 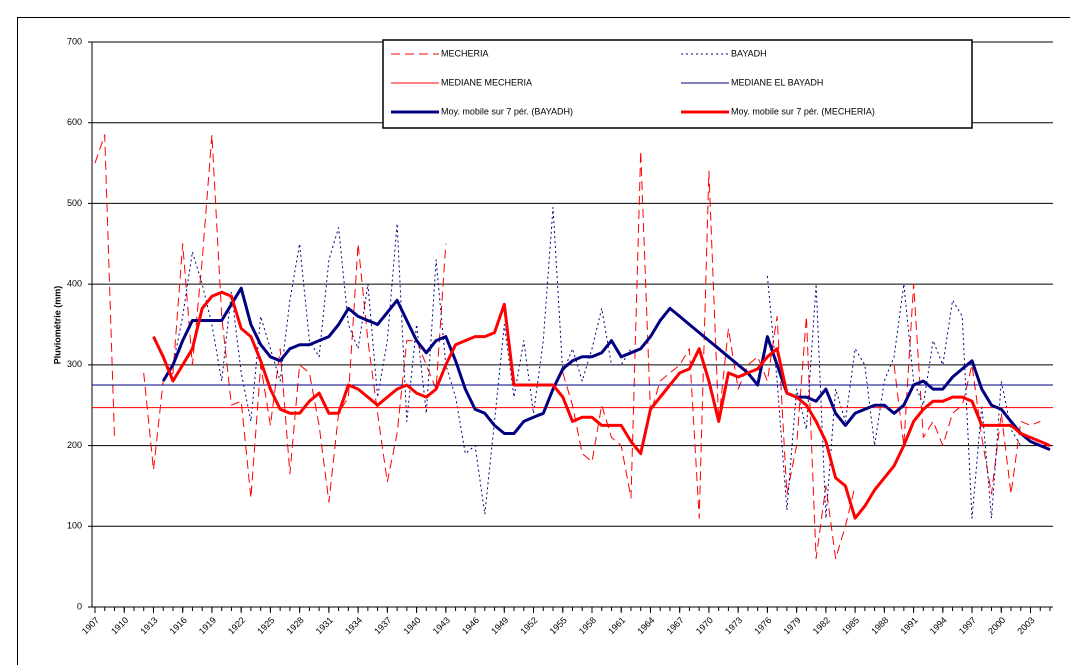 I want to click on y-axis-label: Pluviométrie (mm), so click(x=57, y=325).